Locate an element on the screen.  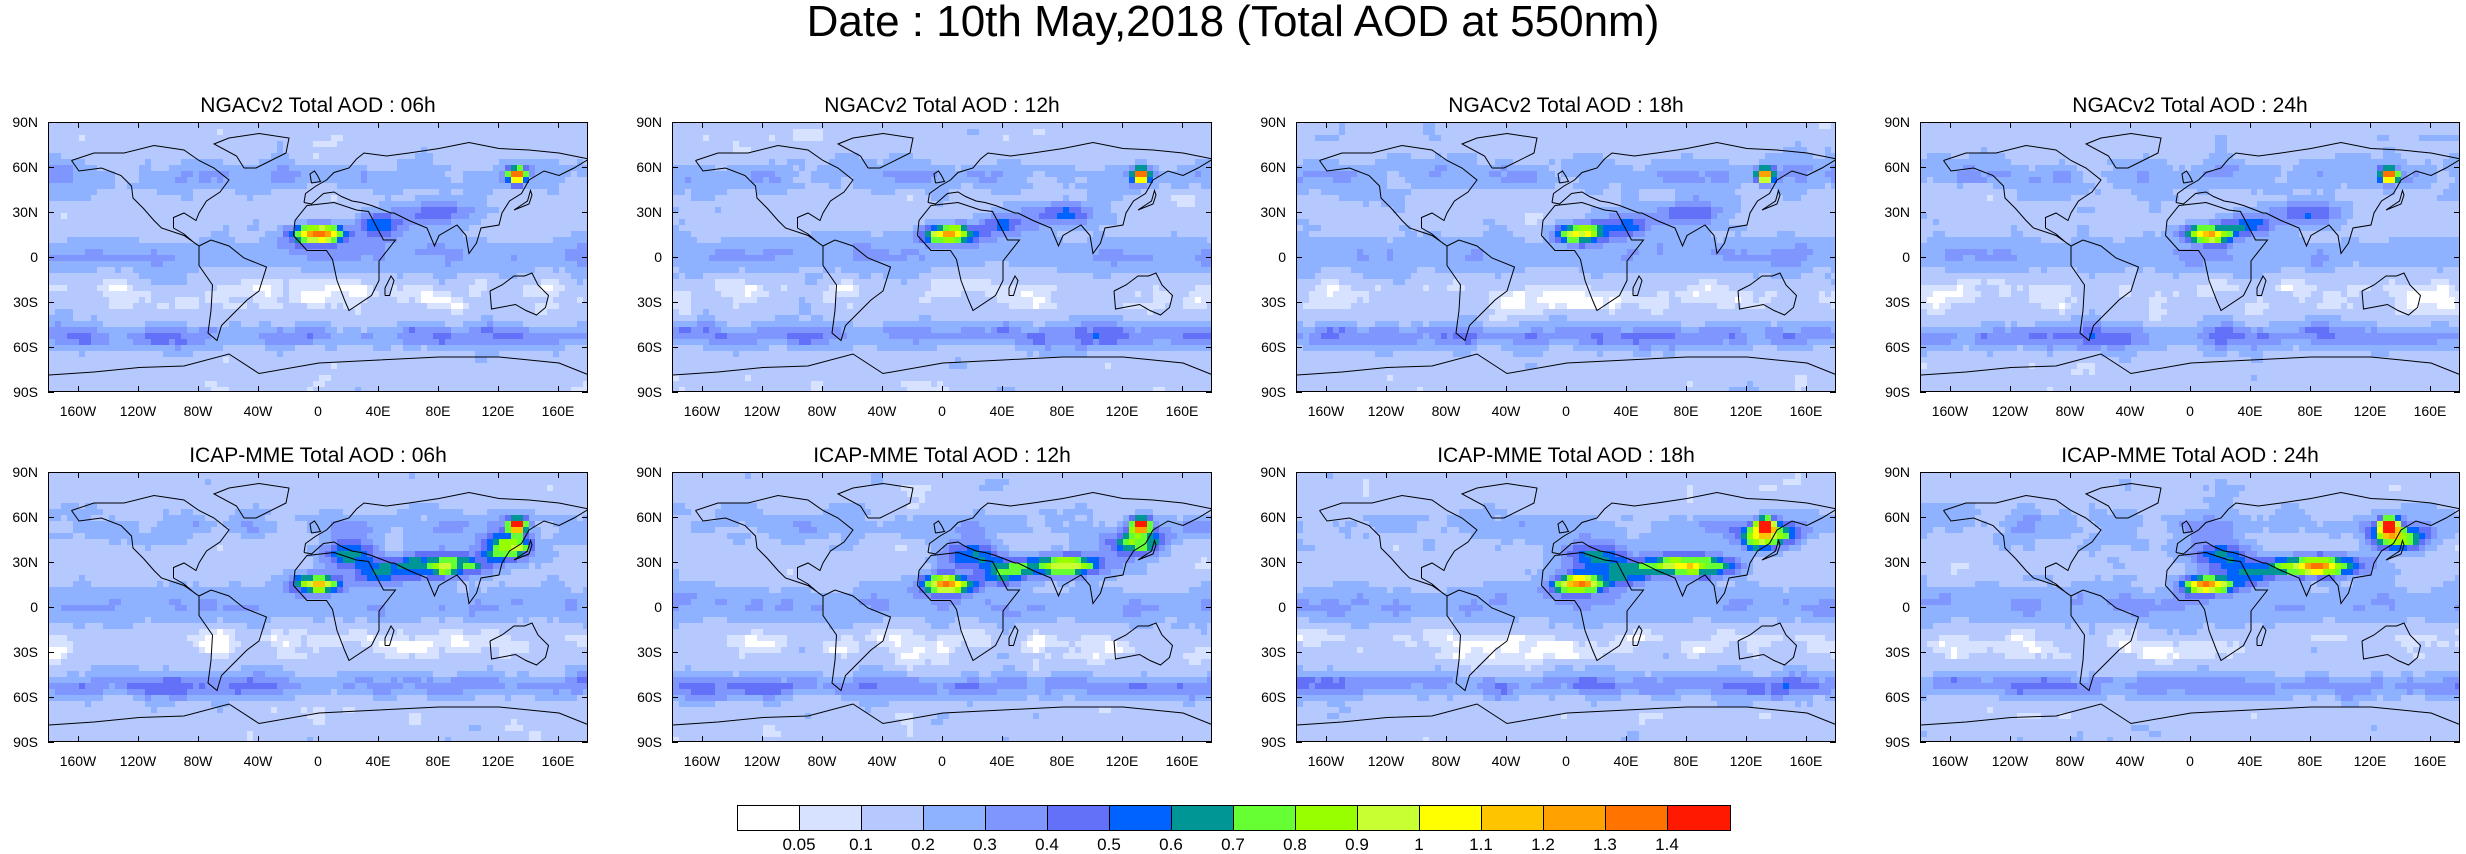
lat-label: 60S is located at coordinates (23, 697).